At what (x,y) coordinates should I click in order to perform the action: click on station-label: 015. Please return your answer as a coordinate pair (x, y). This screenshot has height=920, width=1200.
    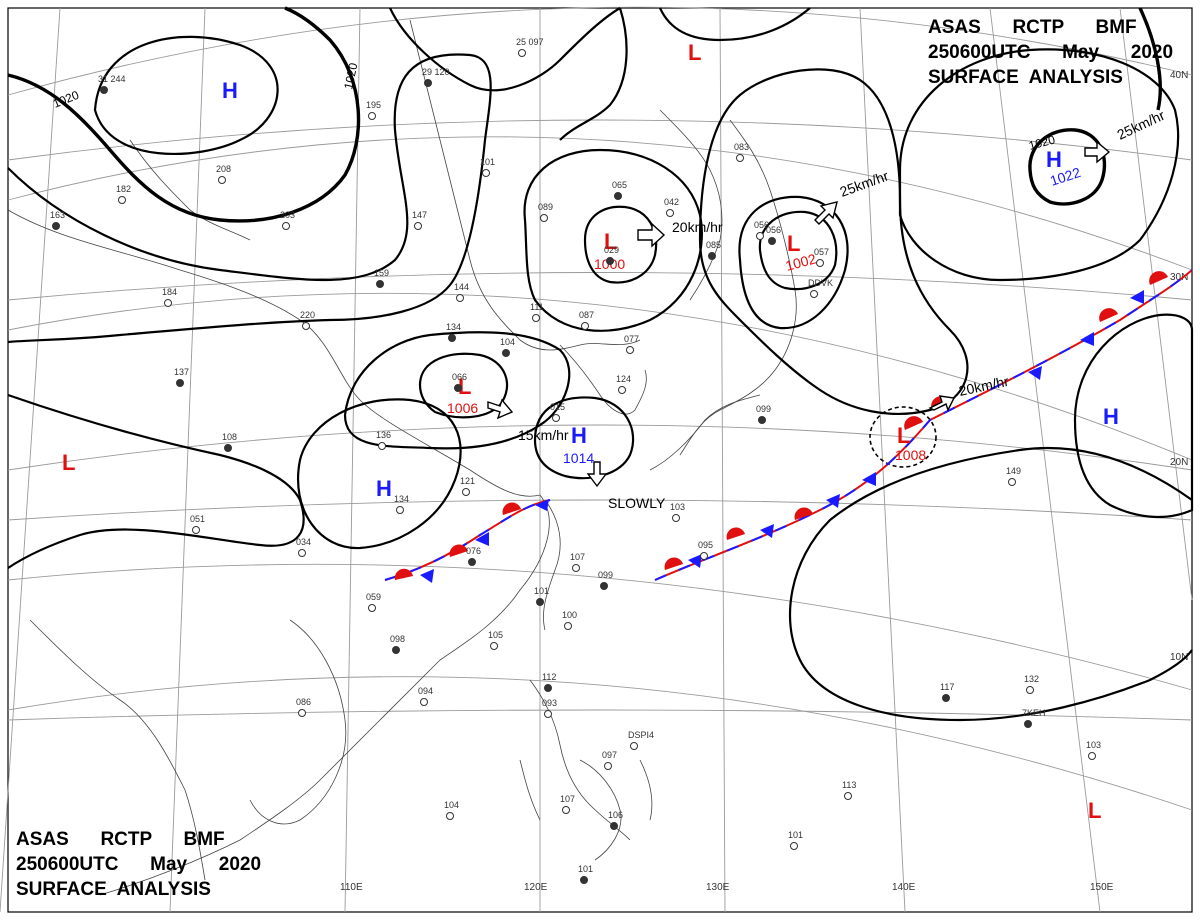
    Looking at the image, I should click on (557, 407).